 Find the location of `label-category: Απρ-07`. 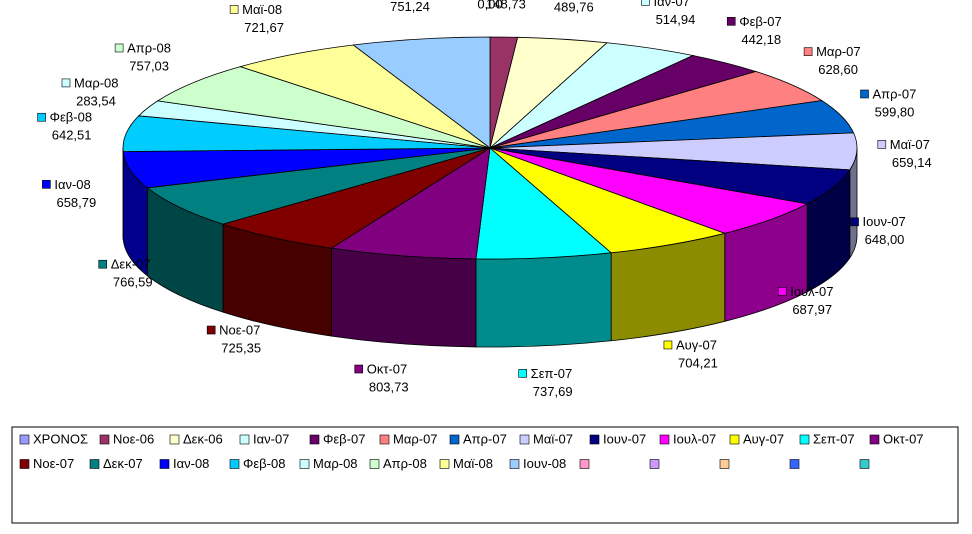

label-category: Απρ-07 is located at coordinates (895, 93).